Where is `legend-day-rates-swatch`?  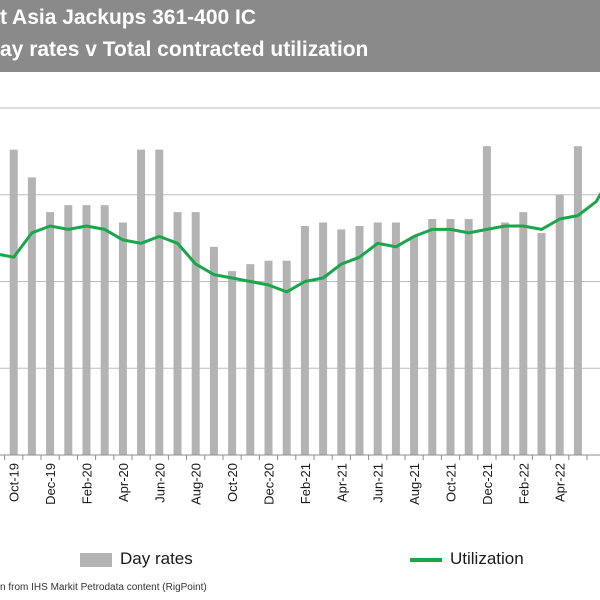
legend-day-rates-swatch is located at coordinates (96, 560).